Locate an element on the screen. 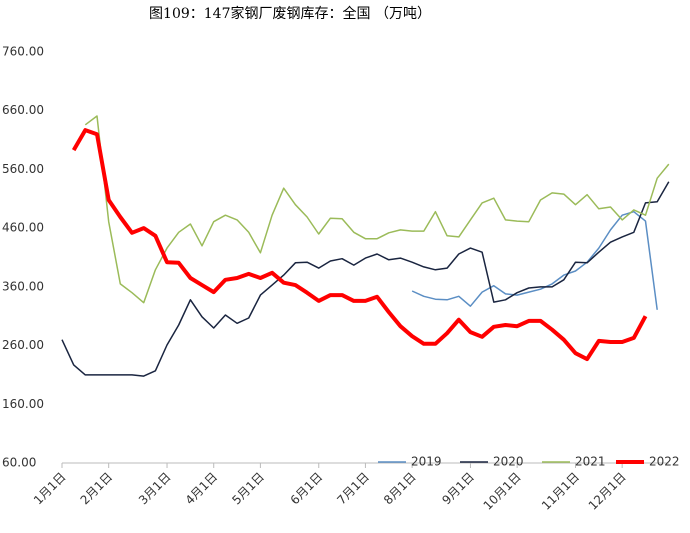  chart-title: 图109：147家钢厂废钢库存：全国 （万吨） is located at coordinates (290, 13).